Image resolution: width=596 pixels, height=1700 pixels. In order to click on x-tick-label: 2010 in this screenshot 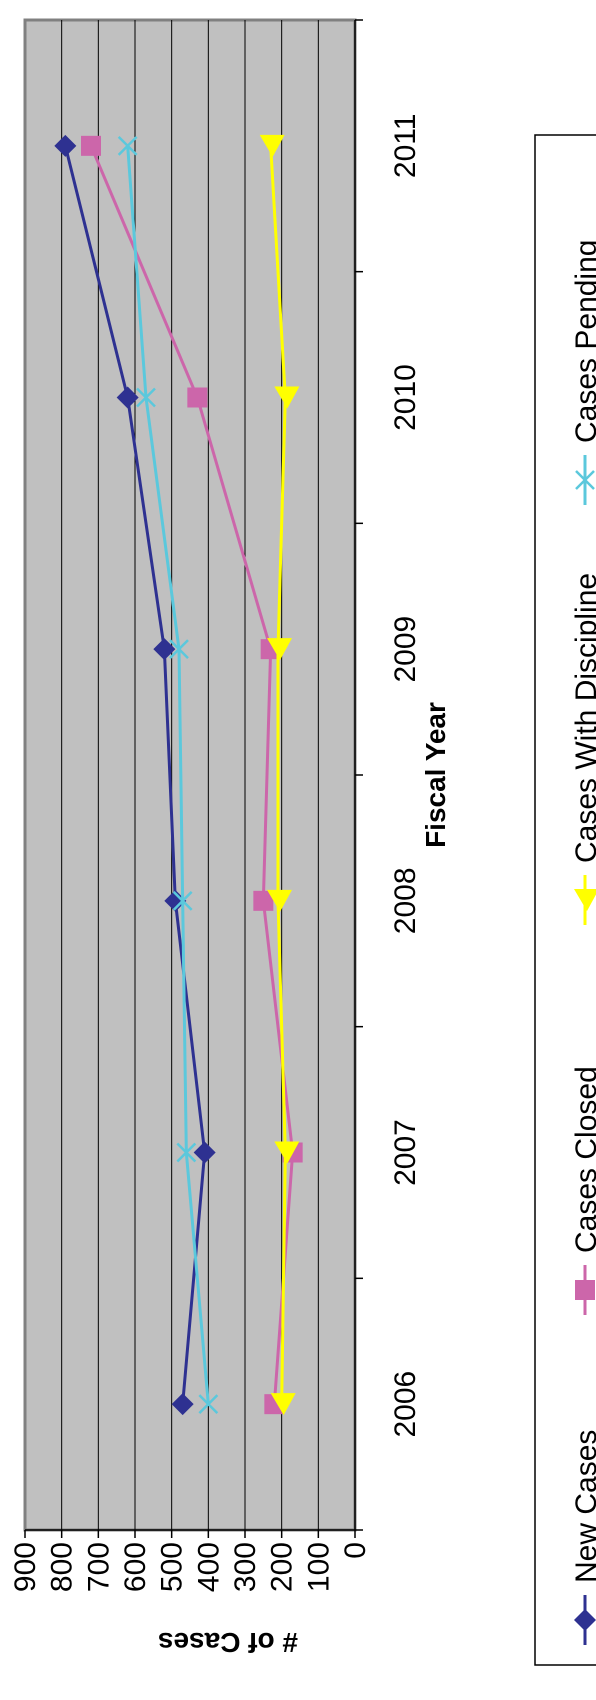, I will do `click(405, 397)`.